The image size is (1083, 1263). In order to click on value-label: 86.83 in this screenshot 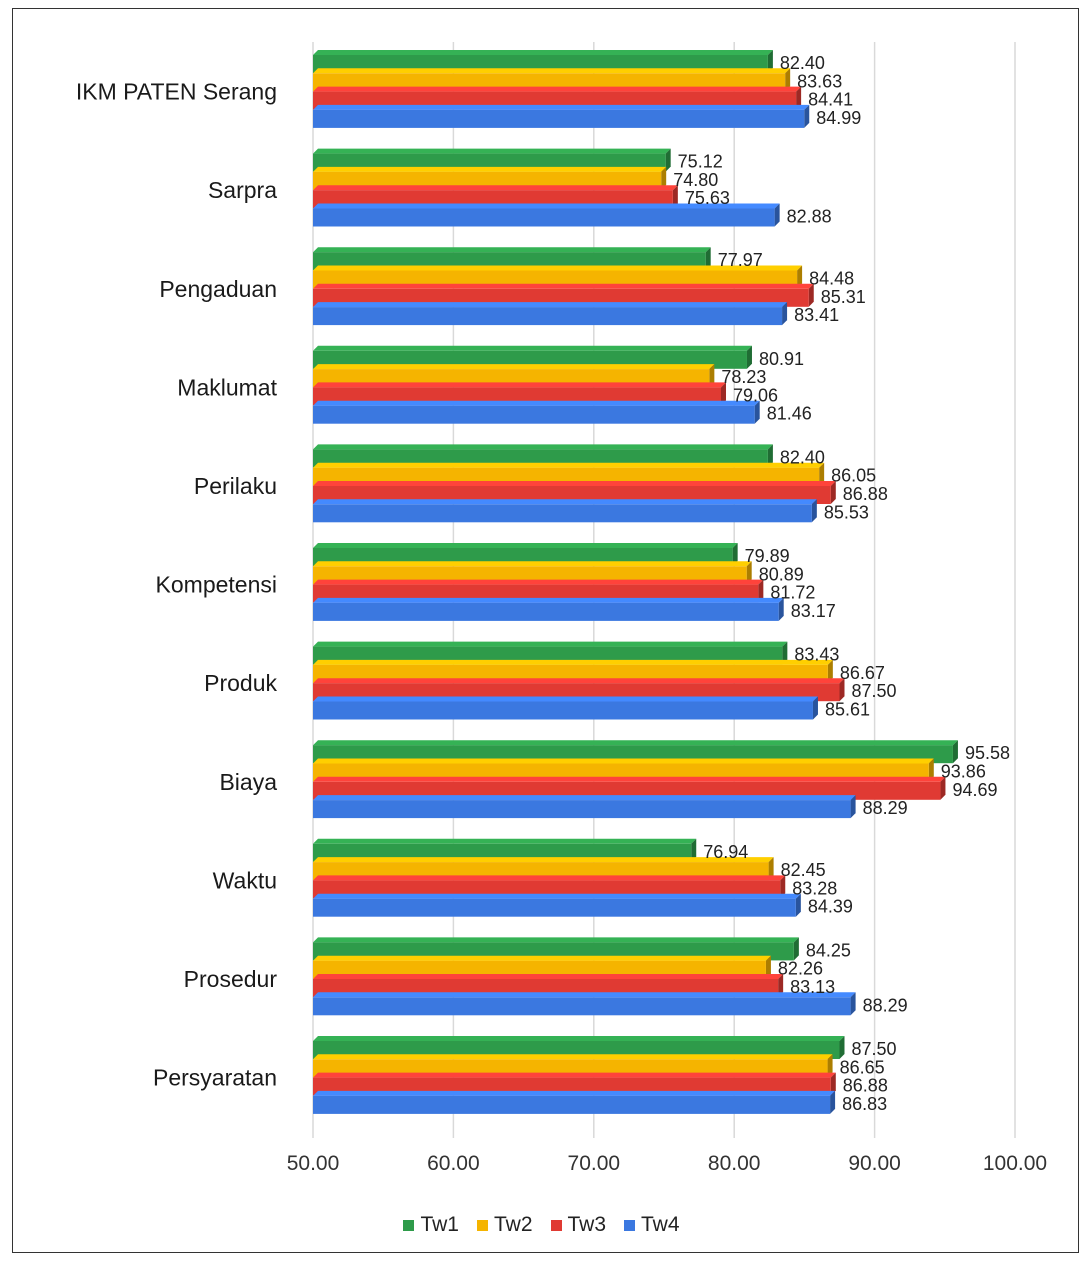, I will do `click(864, 1104)`.